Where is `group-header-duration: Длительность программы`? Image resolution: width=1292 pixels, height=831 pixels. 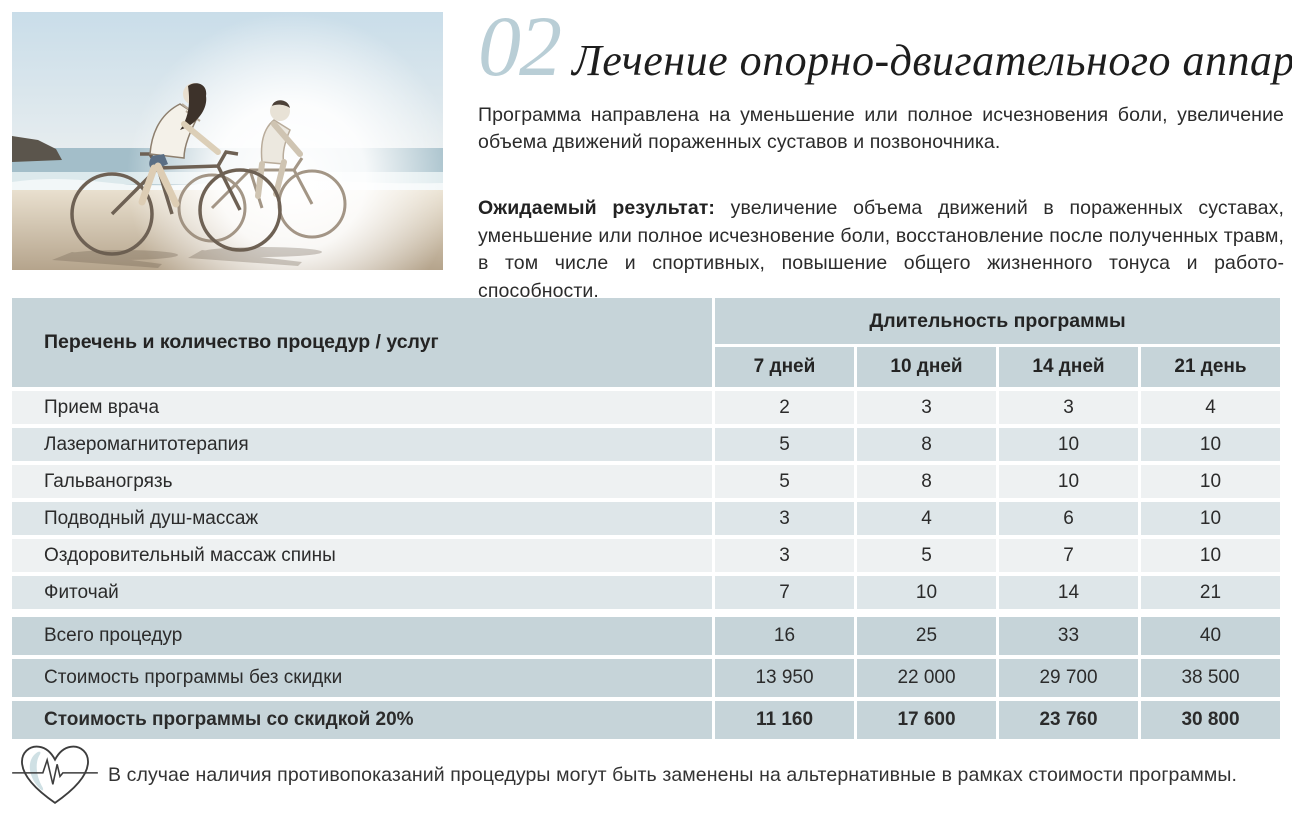
group-header-duration: Длительность программы is located at coordinates (997, 321).